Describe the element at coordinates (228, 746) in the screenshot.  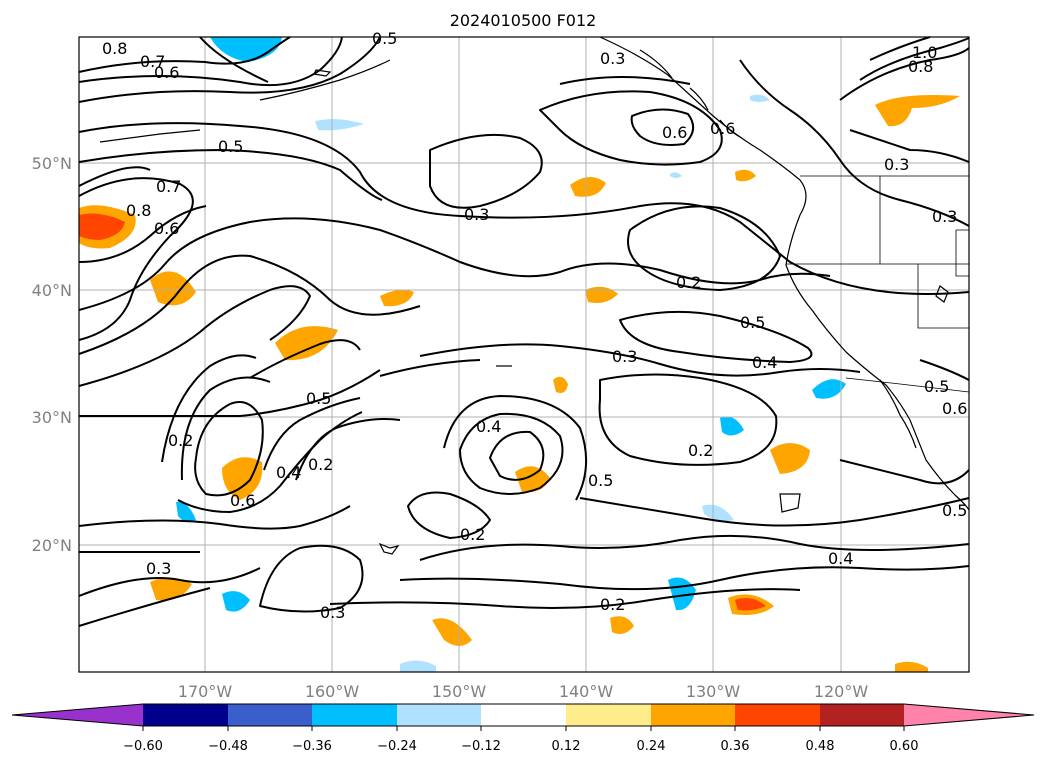
I see `colorbar-tick-label: −0.48` at that location.